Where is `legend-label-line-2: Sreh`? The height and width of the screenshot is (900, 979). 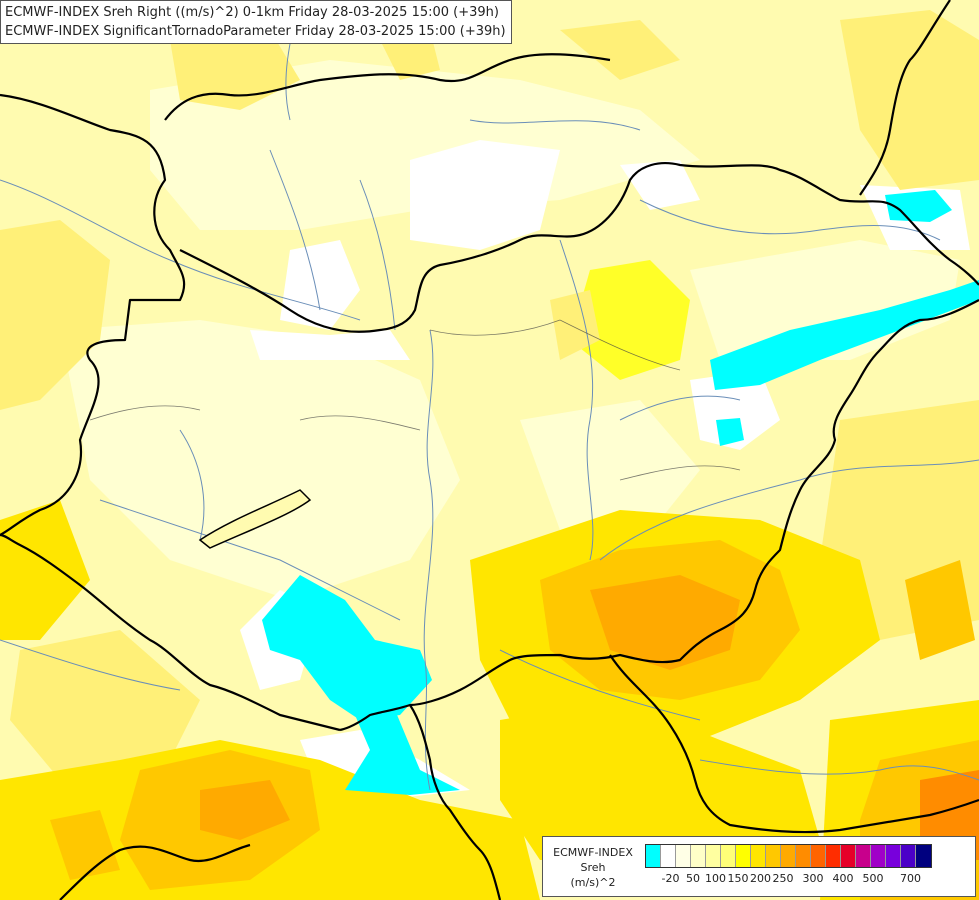 legend-label-line-2: Sreh is located at coordinates (593, 867).